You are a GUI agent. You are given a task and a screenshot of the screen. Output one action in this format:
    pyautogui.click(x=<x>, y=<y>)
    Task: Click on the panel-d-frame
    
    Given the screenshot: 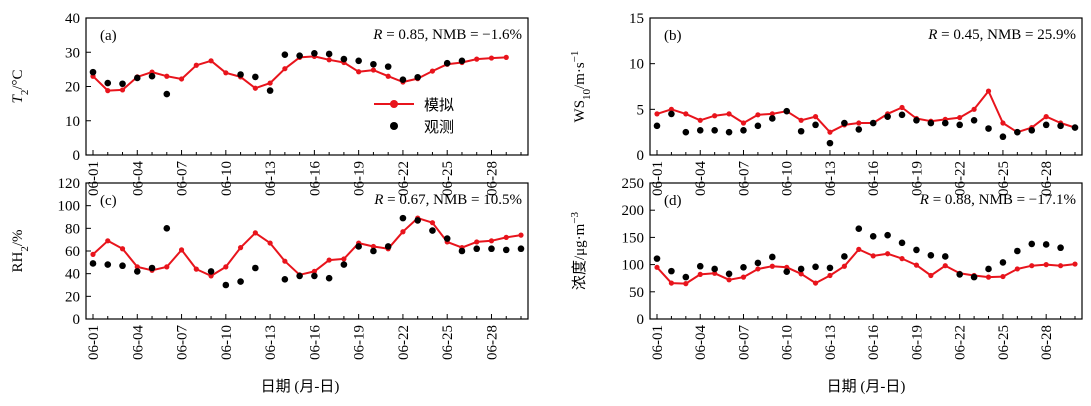 What is the action you would take?
    pyautogui.click(x=866, y=251)
    